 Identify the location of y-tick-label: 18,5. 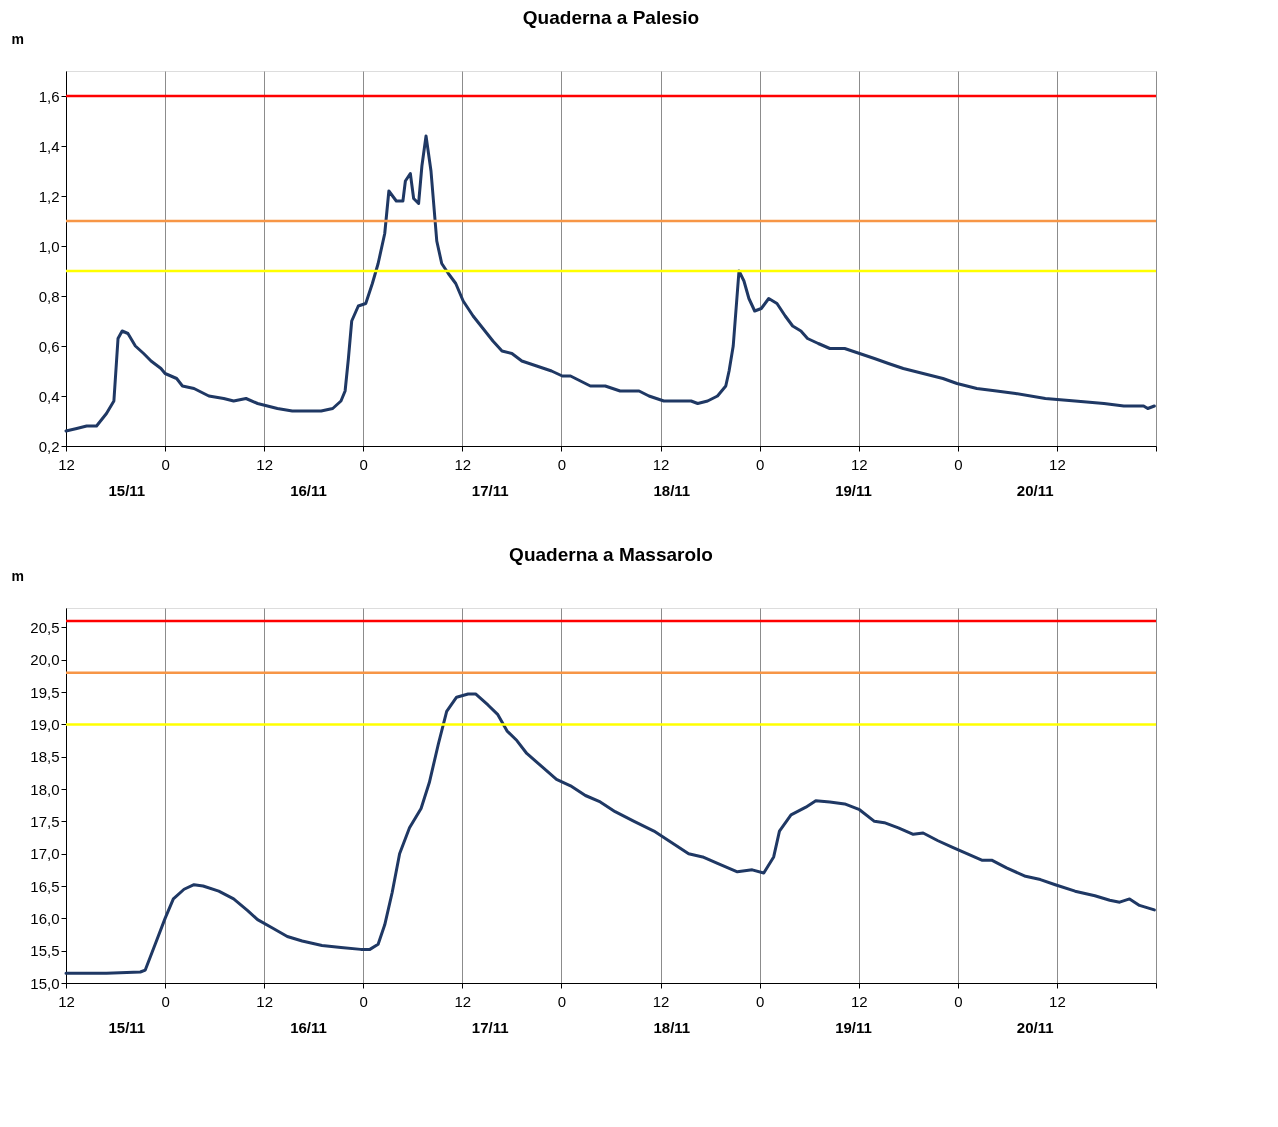
(45, 757).